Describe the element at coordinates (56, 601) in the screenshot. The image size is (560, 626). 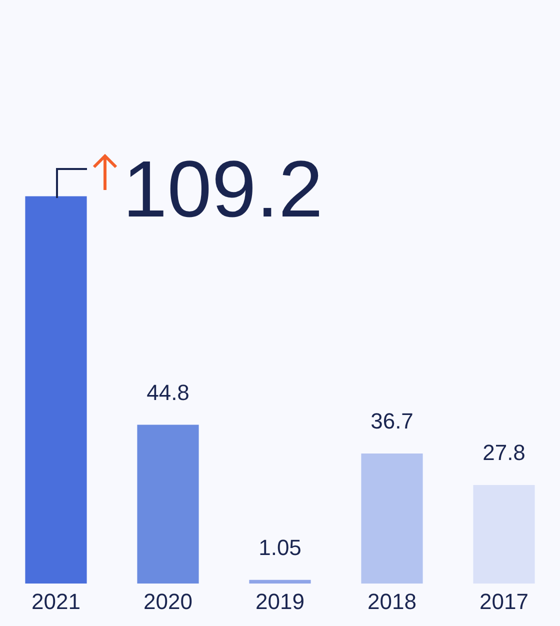
I see `x-tick-label: 2021` at that location.